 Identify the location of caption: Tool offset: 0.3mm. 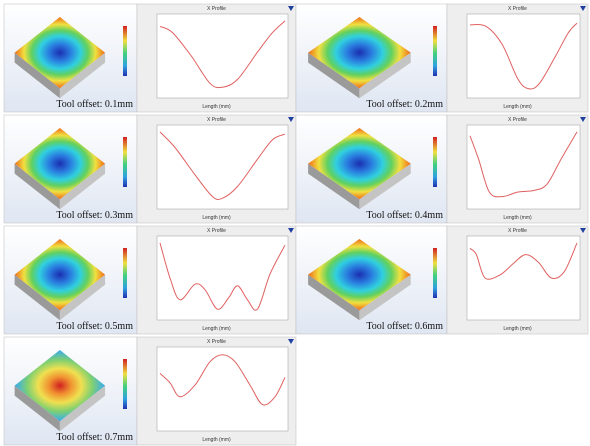
(94, 215).